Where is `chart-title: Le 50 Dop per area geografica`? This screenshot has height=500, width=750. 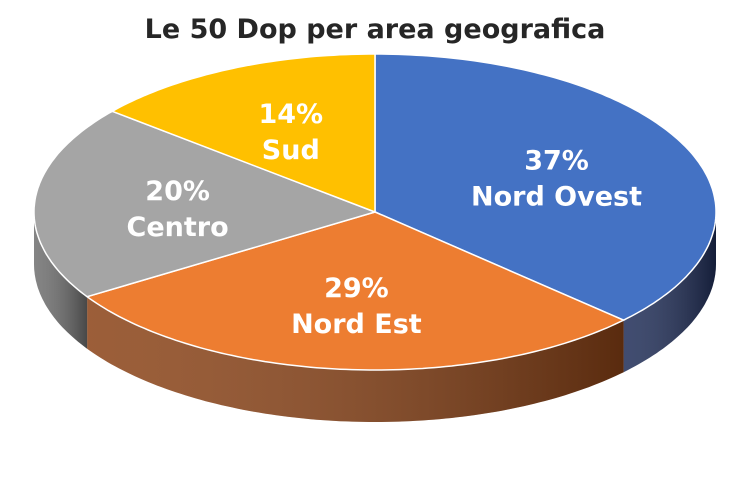
chart-title: Le 50 Dop per area geografica is located at coordinates (375, 29).